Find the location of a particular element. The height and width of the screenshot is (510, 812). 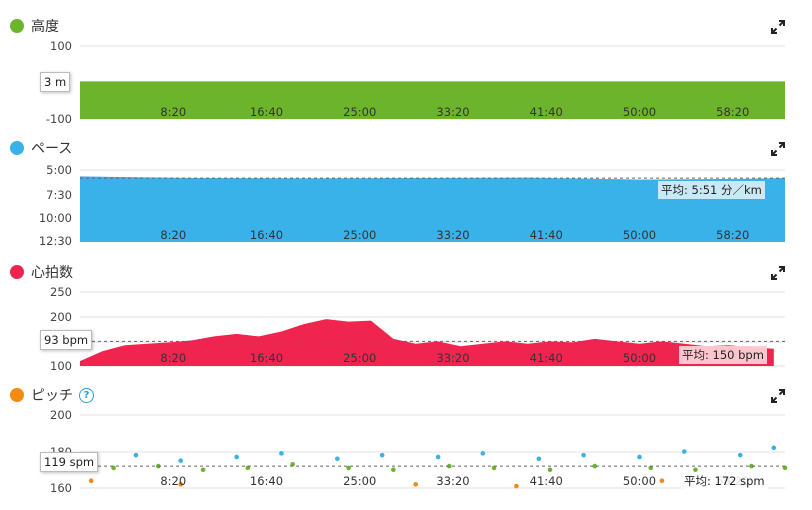

elevation-title: 高度 is located at coordinates (34, 26).